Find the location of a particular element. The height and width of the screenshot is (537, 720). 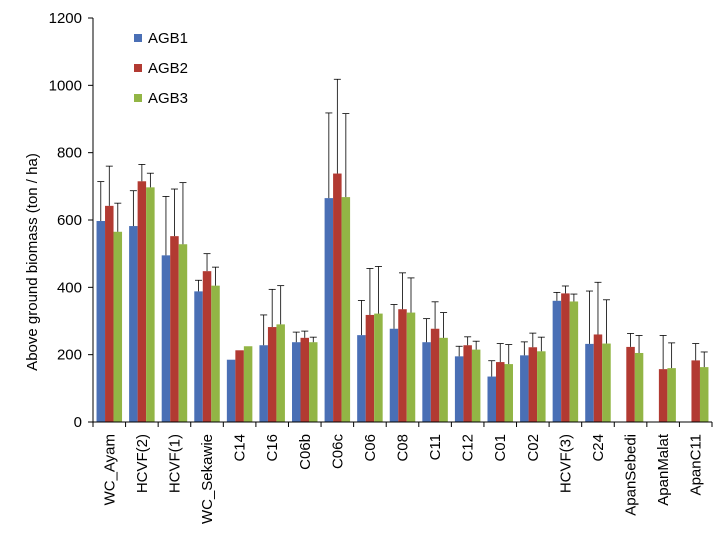

legend-label-agb1: AGB1 is located at coordinates (168, 38).